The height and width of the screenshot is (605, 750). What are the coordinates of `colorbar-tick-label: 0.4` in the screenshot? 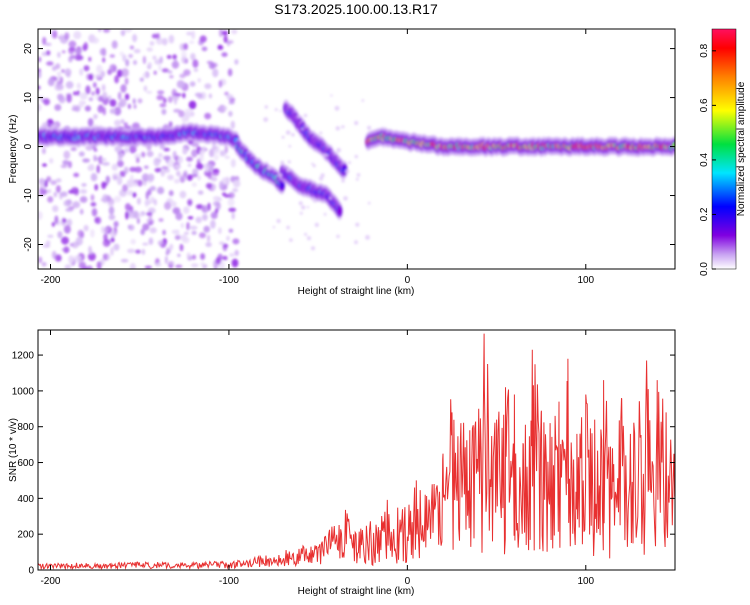 It's located at (704, 160).